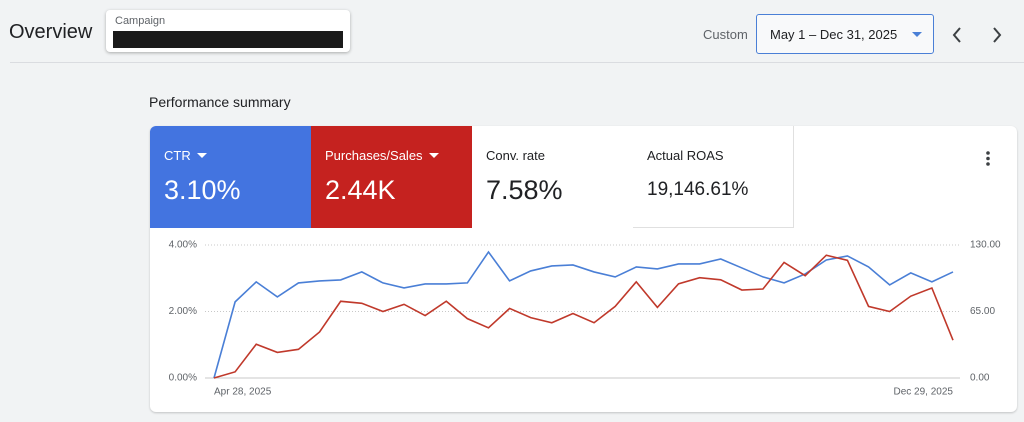 Image resolution: width=1024 pixels, height=422 pixels. What do you see at coordinates (183, 378) in the screenshot?
I see `y-tick-label: 0.00%` at bounding box center [183, 378].